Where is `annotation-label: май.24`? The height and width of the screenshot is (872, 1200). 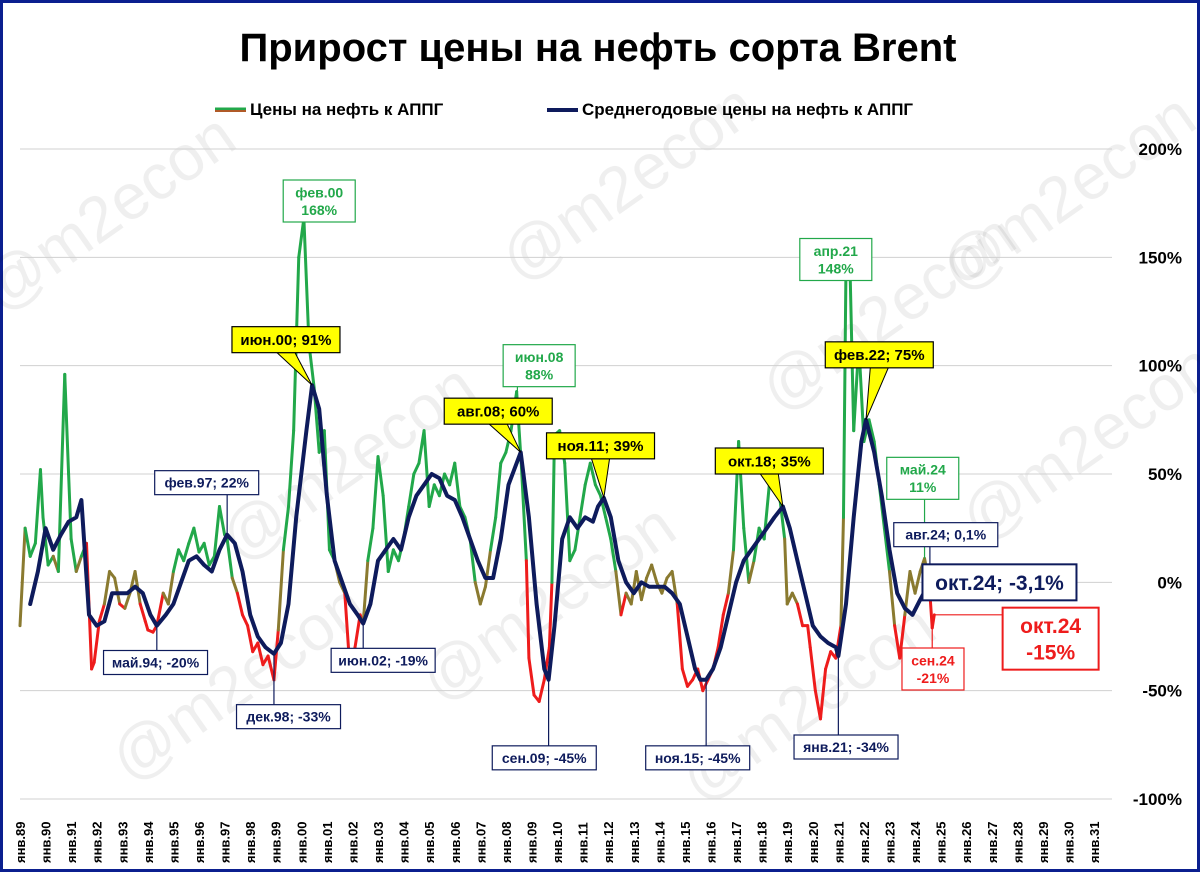 annotation-label: май.24 is located at coordinates (923, 470).